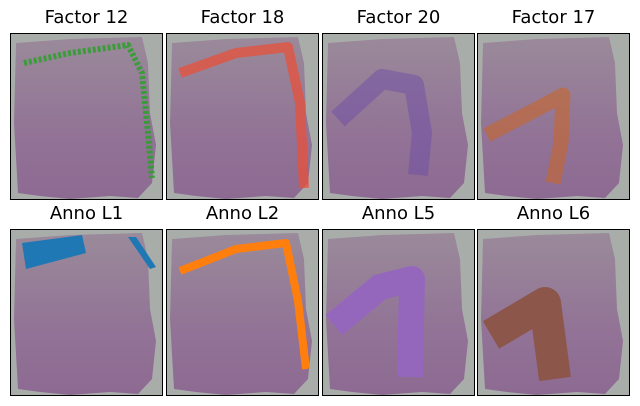 The height and width of the screenshot is (406, 640). I want to click on panel-title: Factor 12, so click(87, 17).